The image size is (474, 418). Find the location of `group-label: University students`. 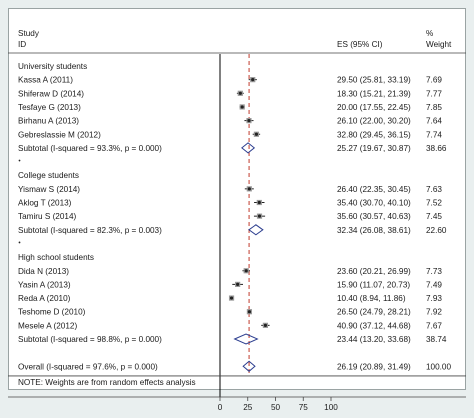

group-label: University students is located at coordinates (52, 66).